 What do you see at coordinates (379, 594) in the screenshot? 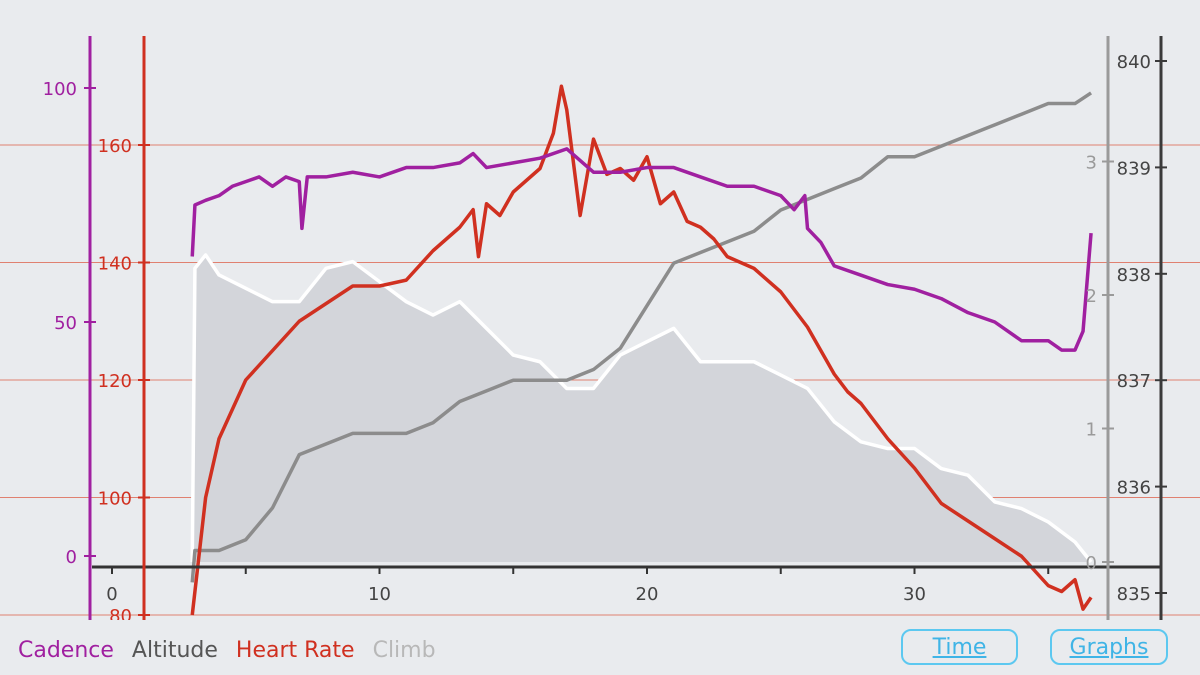
I see `x-tick-label-10: 10` at bounding box center [379, 594].